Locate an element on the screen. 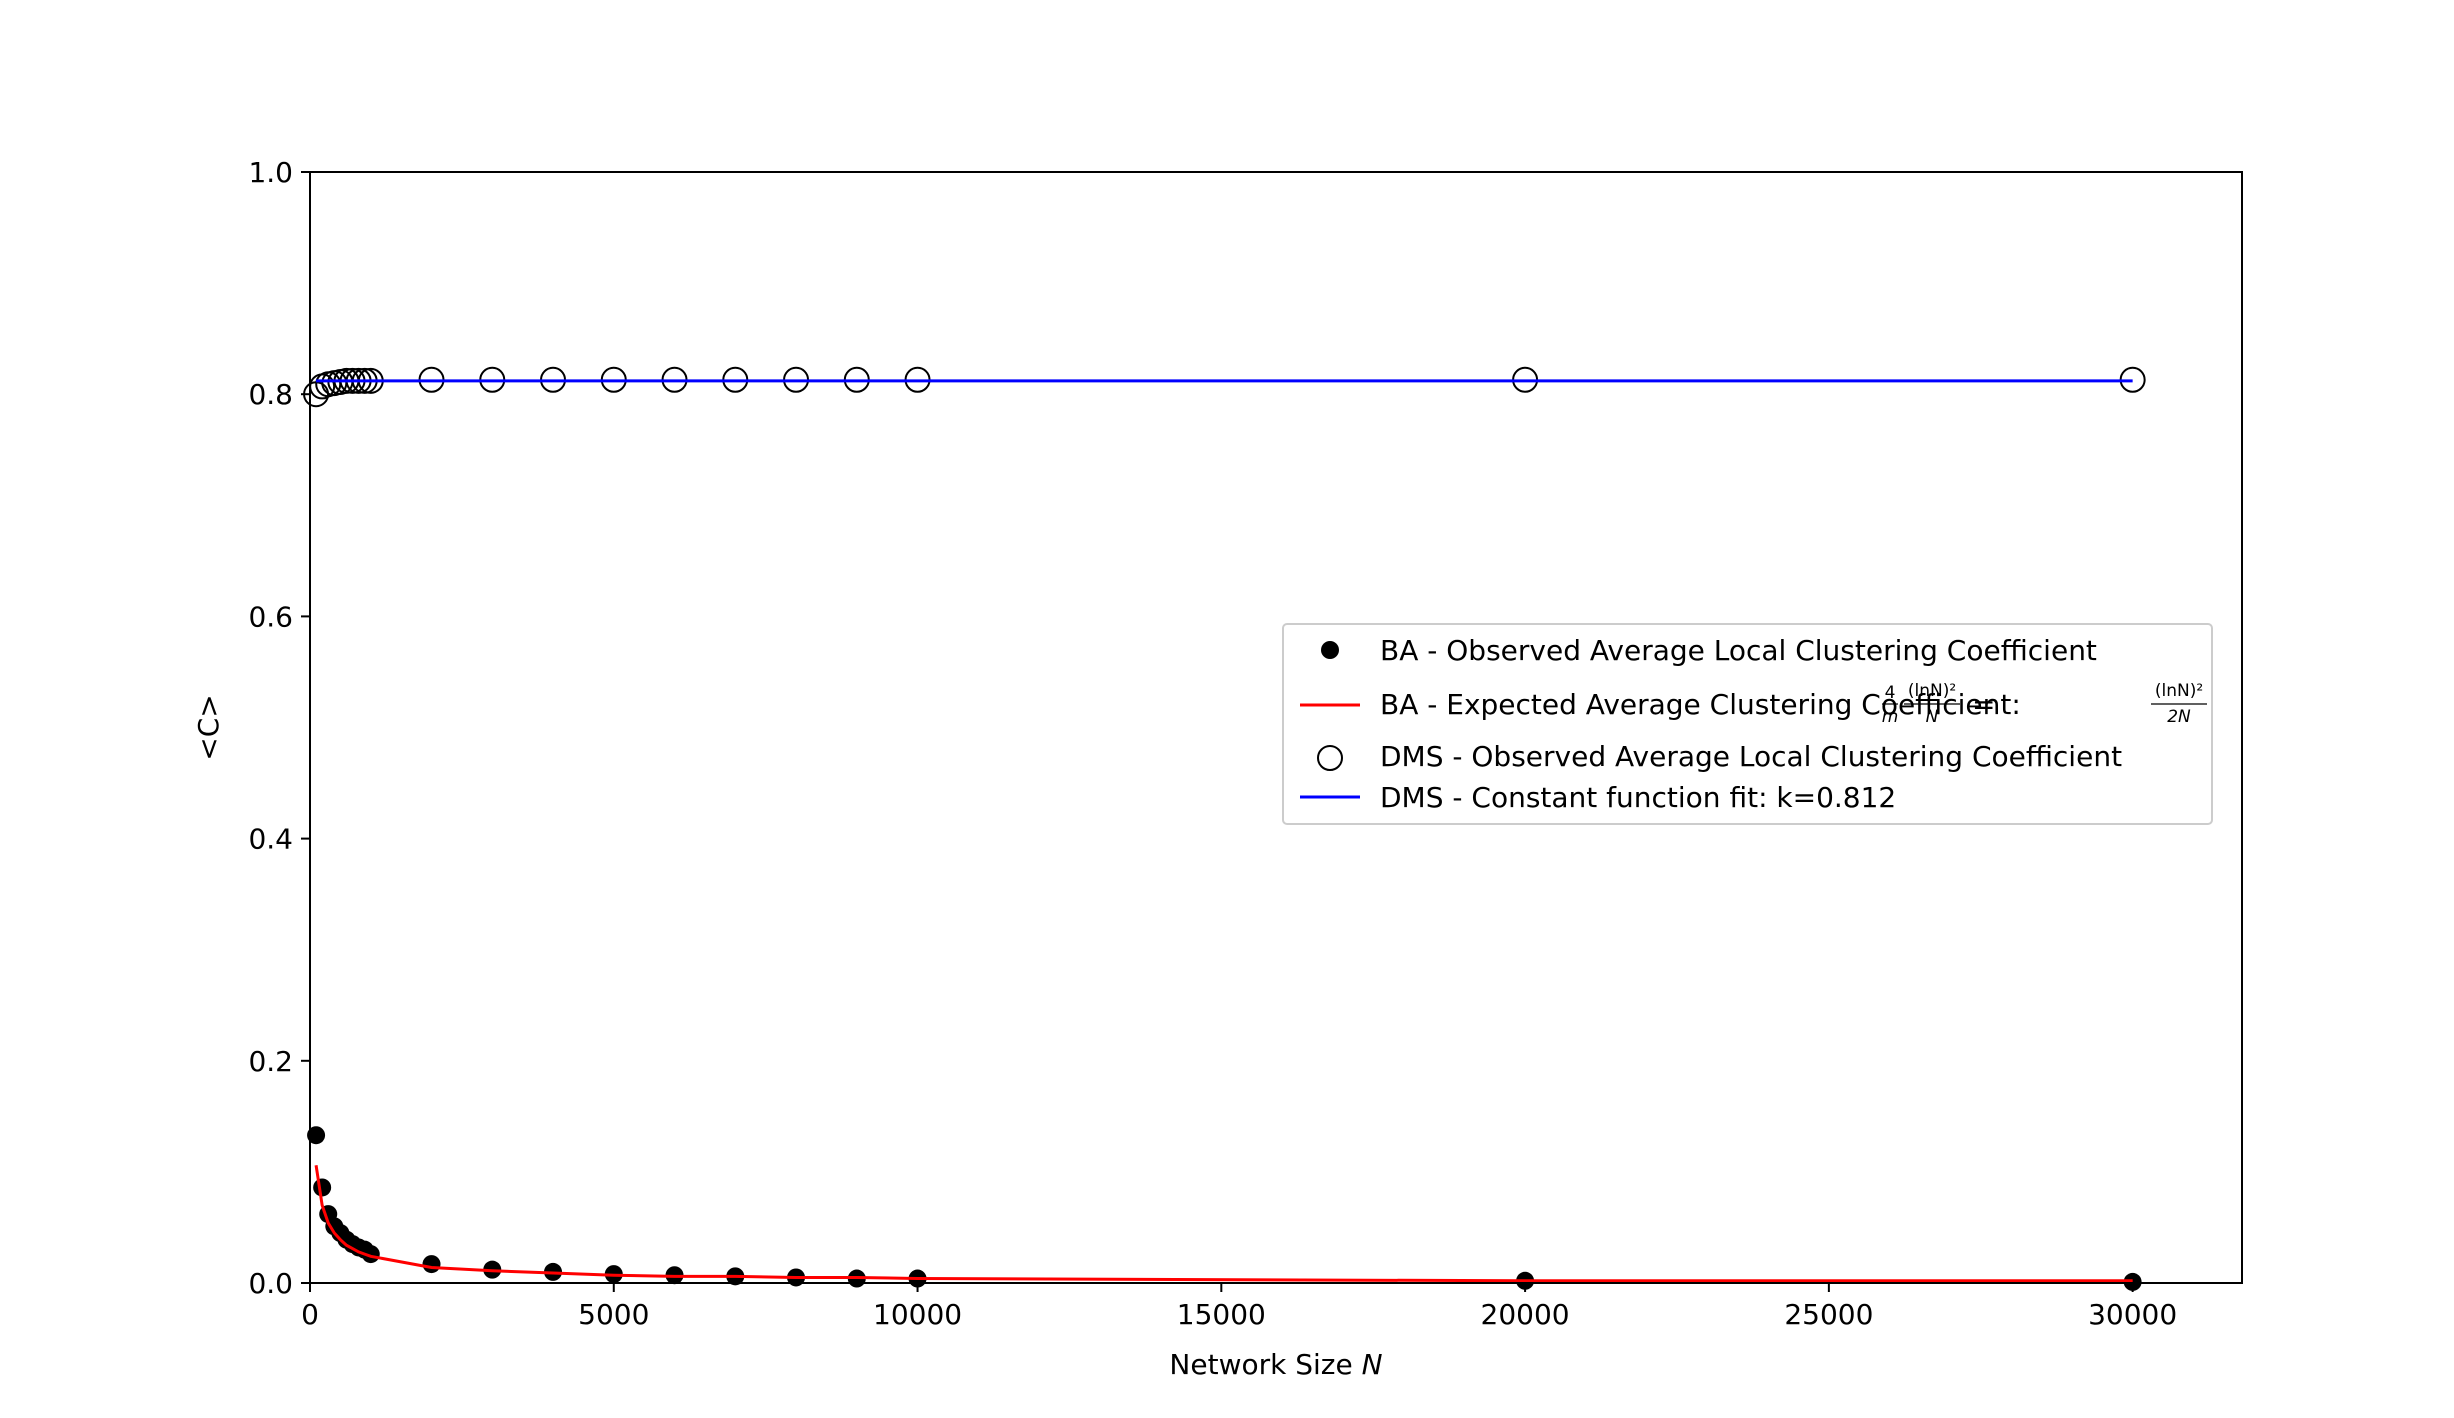  x-axis: 0 5000 10000 15000 20000 25000 30000 is located at coordinates (1239, 1307).